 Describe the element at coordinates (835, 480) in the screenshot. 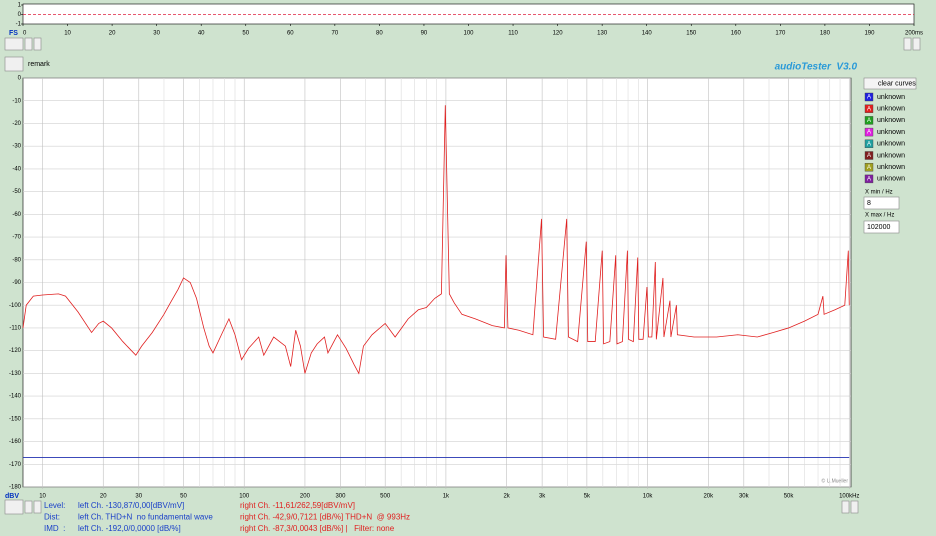

I see `copyright: © U.Mueller` at that location.